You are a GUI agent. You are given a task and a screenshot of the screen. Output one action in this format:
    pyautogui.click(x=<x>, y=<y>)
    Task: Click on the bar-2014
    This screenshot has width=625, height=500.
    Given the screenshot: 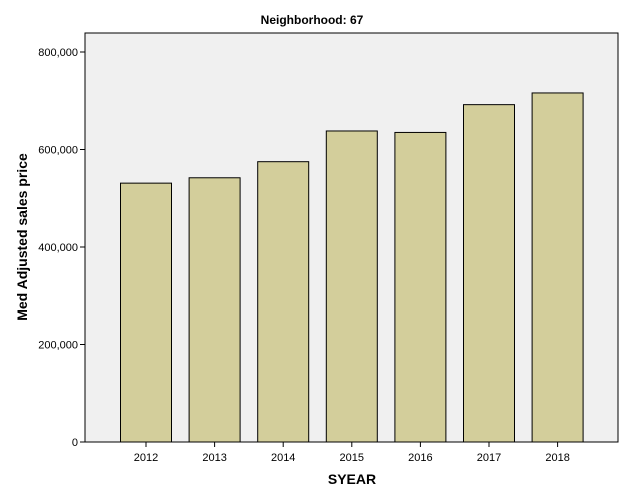 What is the action you would take?
    pyautogui.click(x=283, y=302)
    